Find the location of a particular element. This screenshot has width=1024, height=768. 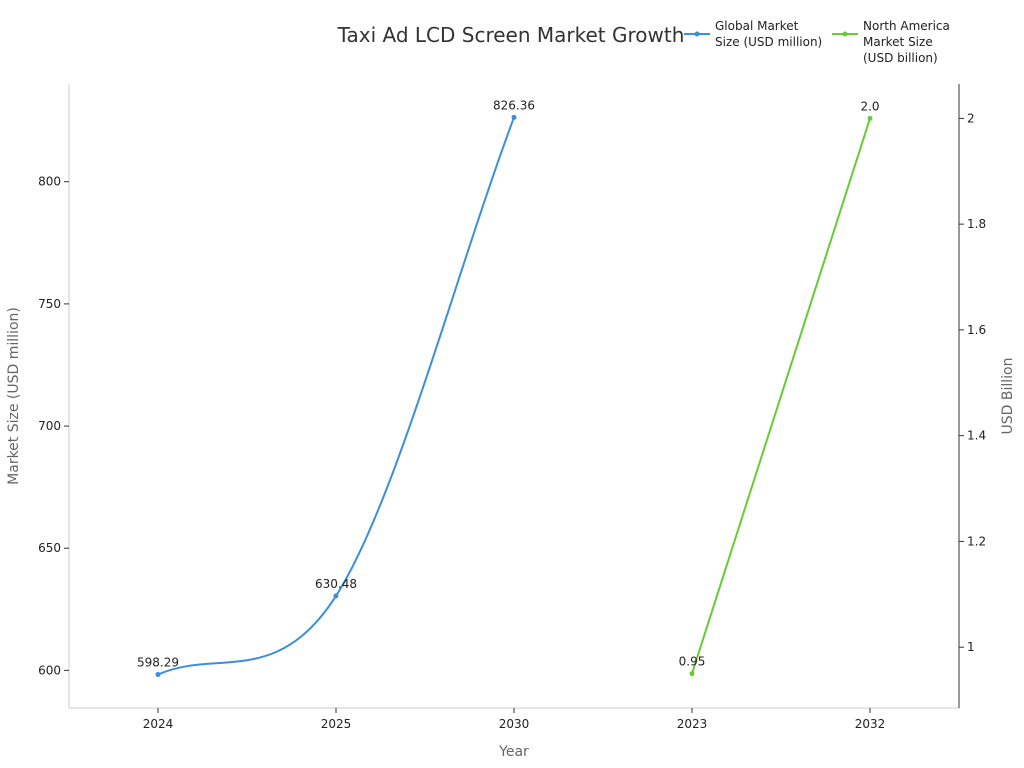

left-tick-label: 600 is located at coordinates (49, 670).